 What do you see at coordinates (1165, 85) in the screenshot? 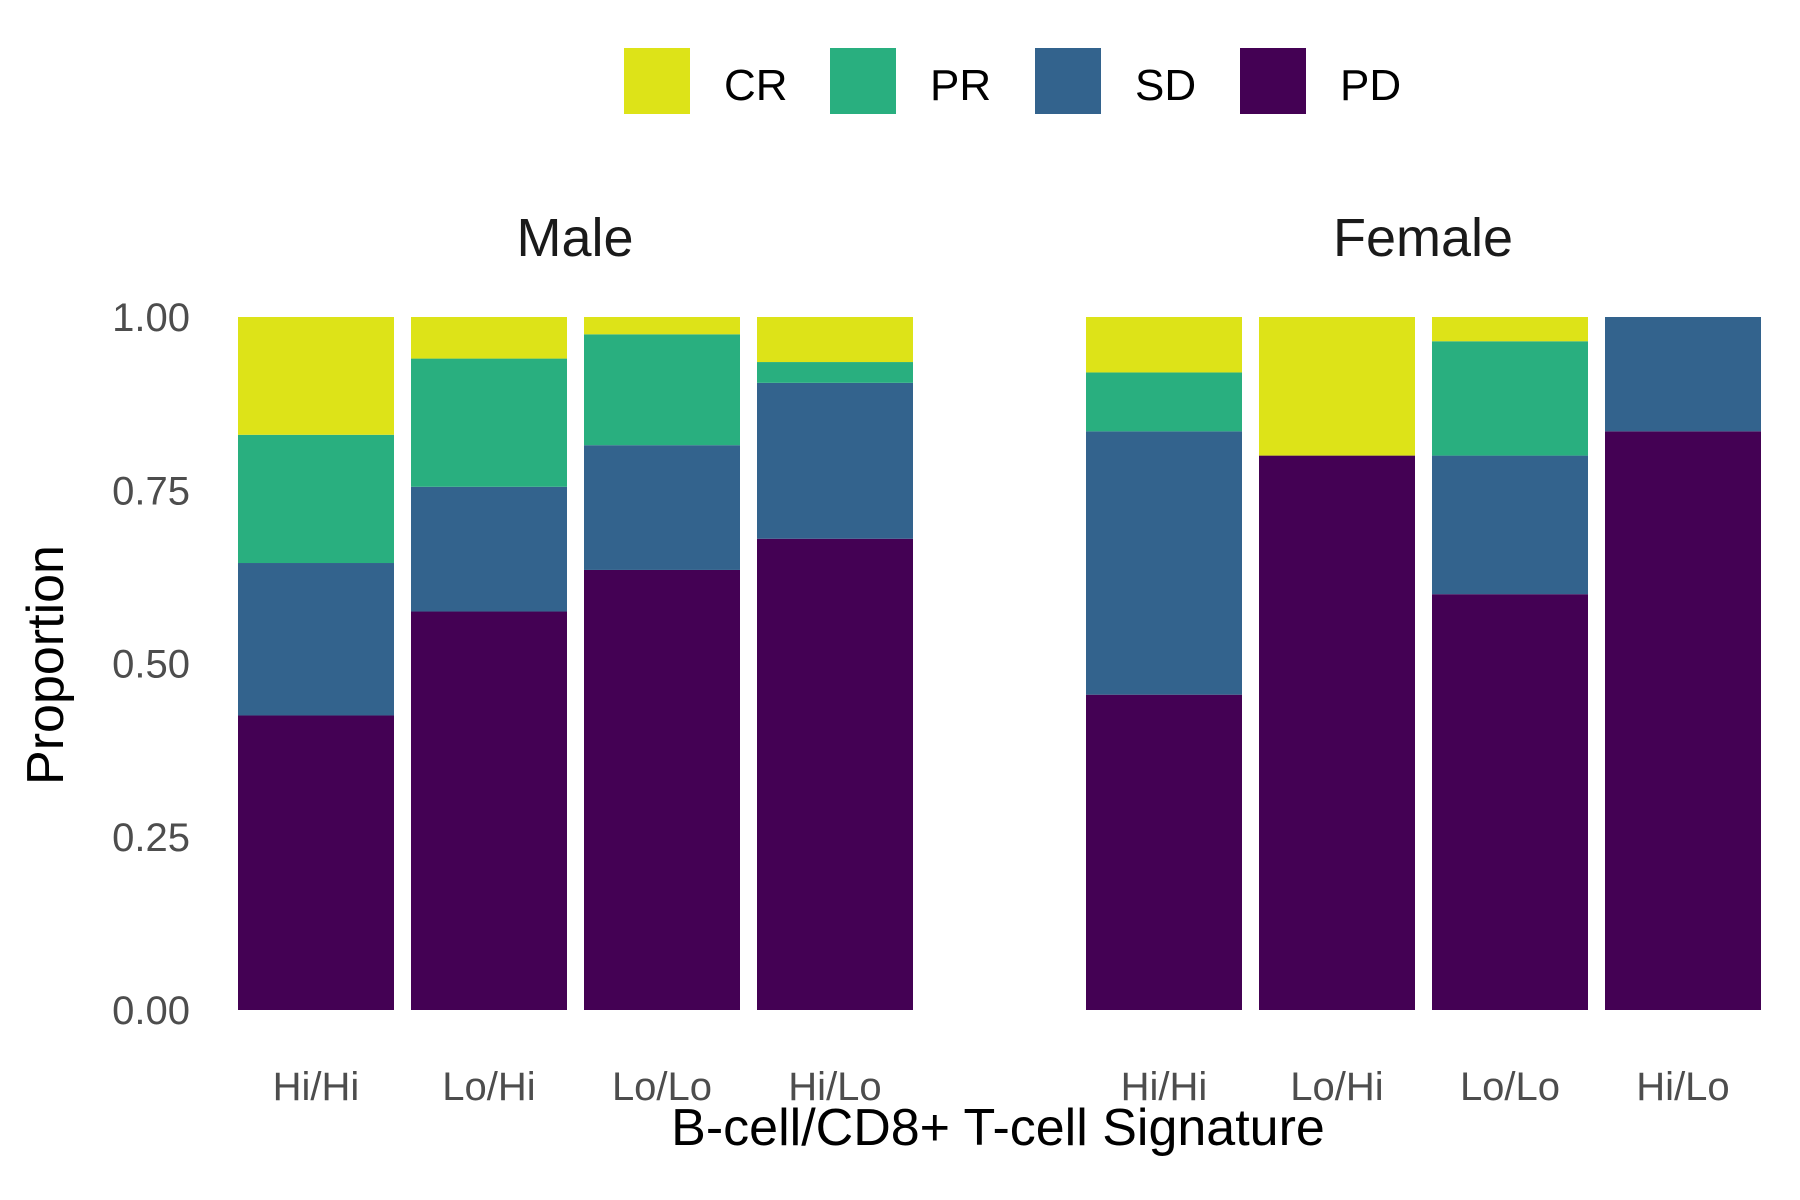
I see `legend-label-sd: SD` at bounding box center [1165, 85].